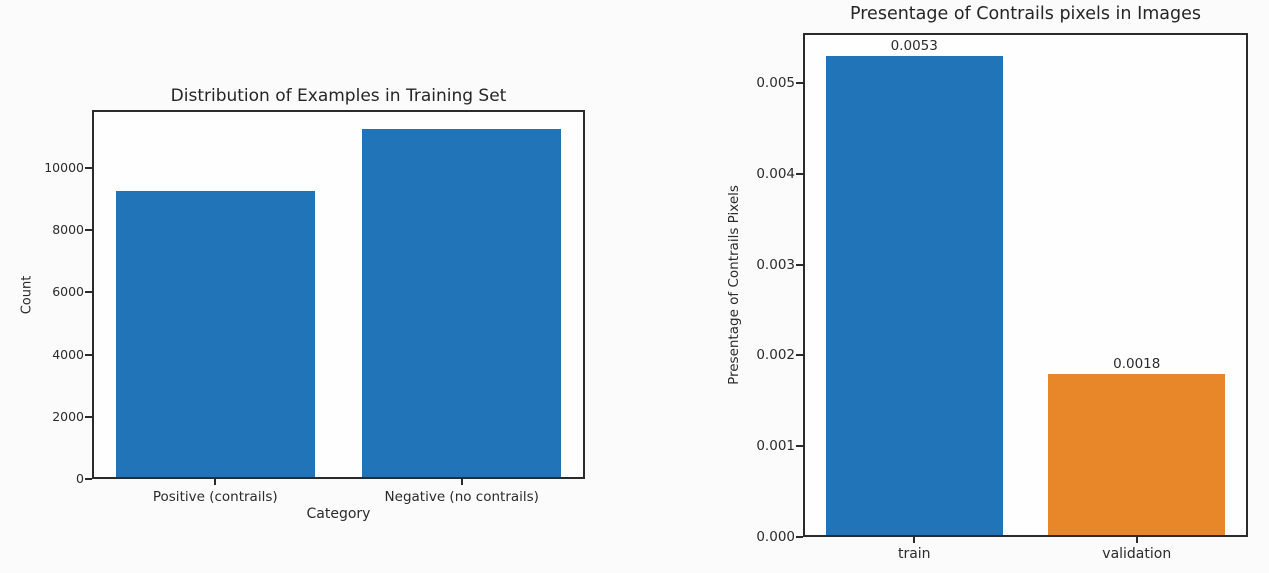 Image resolution: width=1269 pixels, height=573 pixels. I want to click on y-tick-label: 0.005, so click(775, 82).